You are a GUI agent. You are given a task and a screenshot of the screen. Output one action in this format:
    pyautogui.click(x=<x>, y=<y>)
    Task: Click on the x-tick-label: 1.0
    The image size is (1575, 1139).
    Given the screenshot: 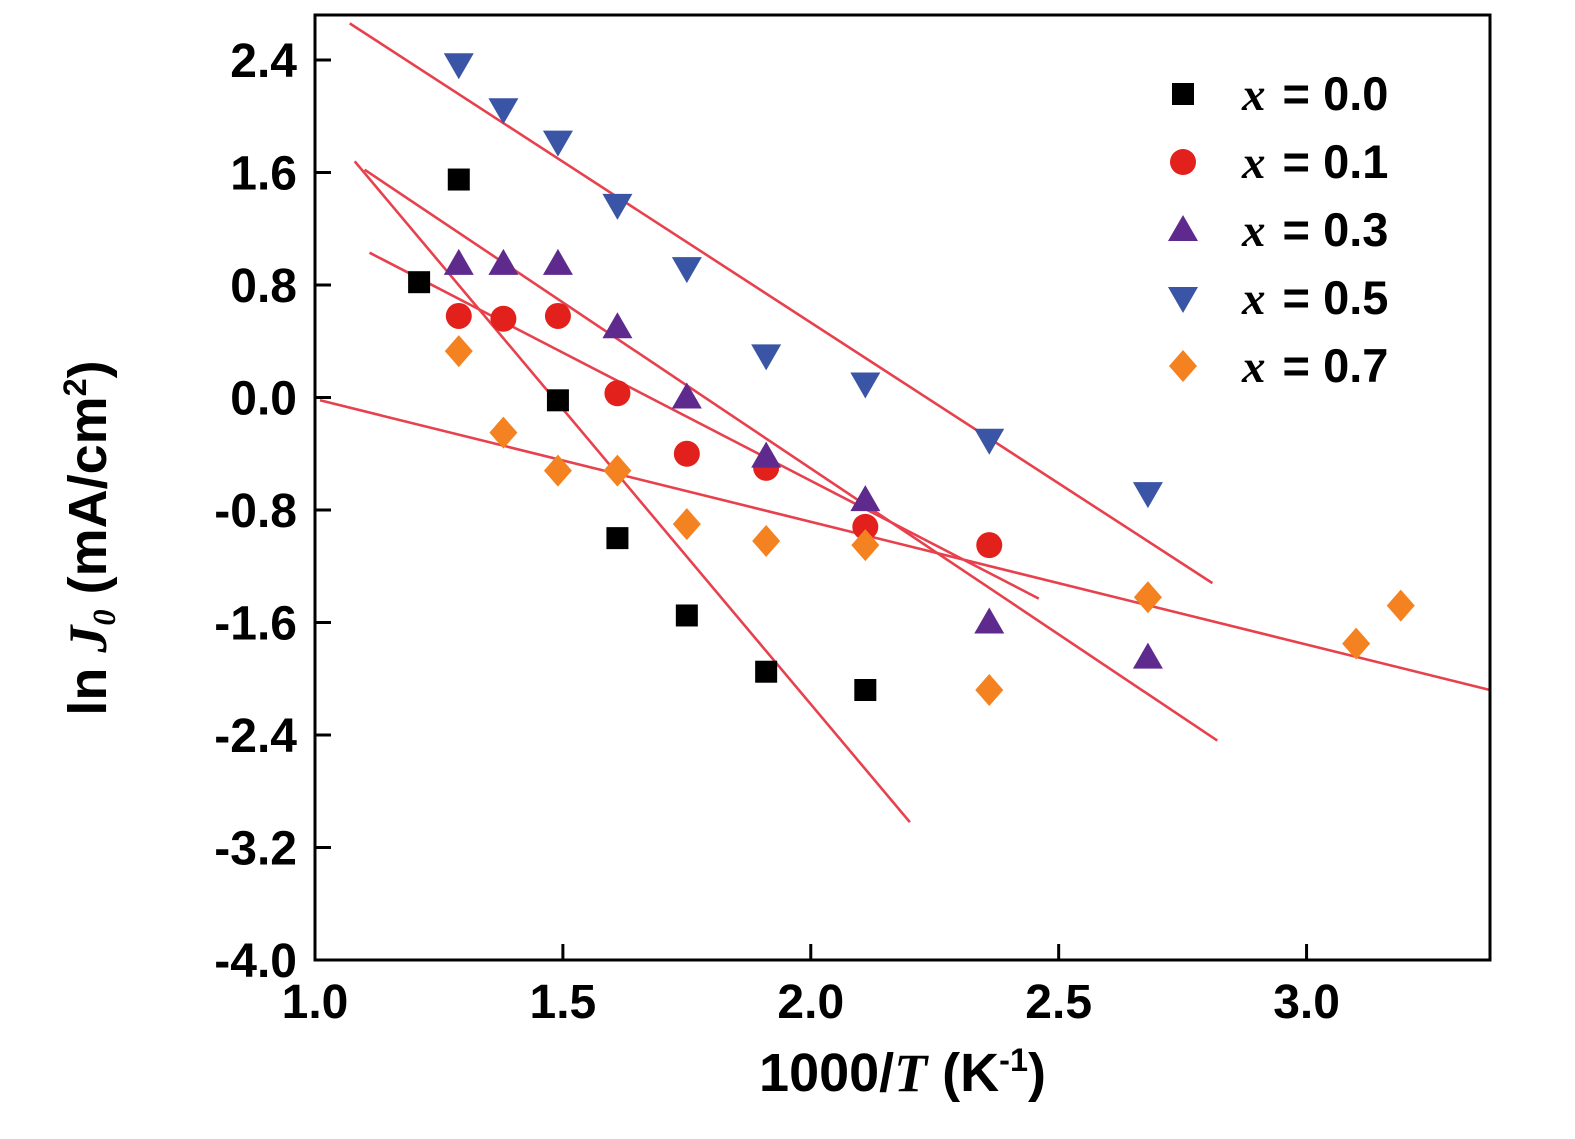 What is the action you would take?
    pyautogui.click(x=315, y=1002)
    